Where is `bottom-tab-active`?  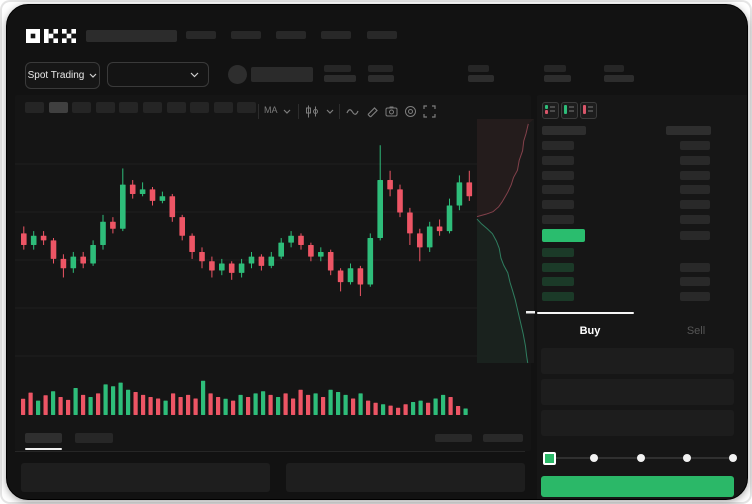
bottom-tab-active is located at coordinates (43, 438).